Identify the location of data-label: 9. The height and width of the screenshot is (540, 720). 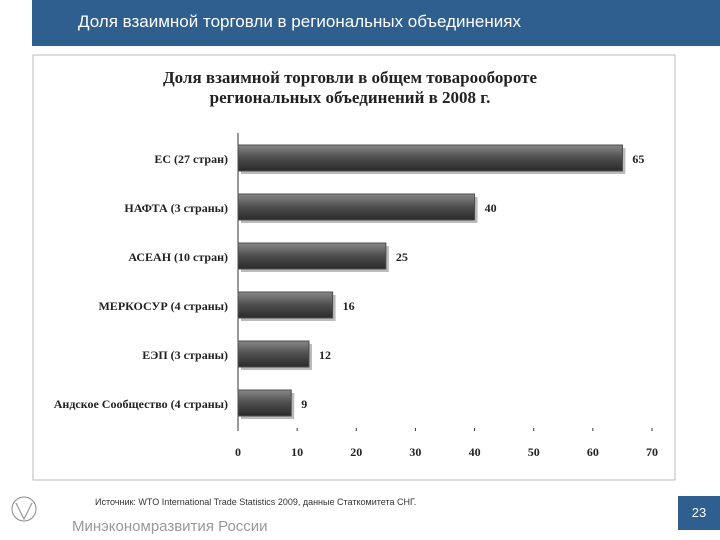
(304, 404).